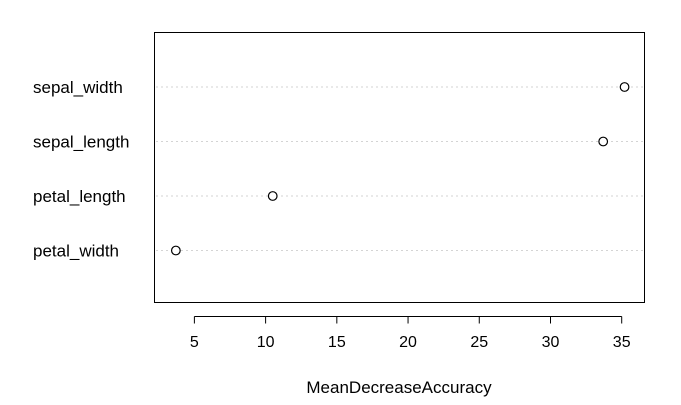  Describe the element at coordinates (76, 251) in the screenshot. I see `category-label: petal_width` at that location.